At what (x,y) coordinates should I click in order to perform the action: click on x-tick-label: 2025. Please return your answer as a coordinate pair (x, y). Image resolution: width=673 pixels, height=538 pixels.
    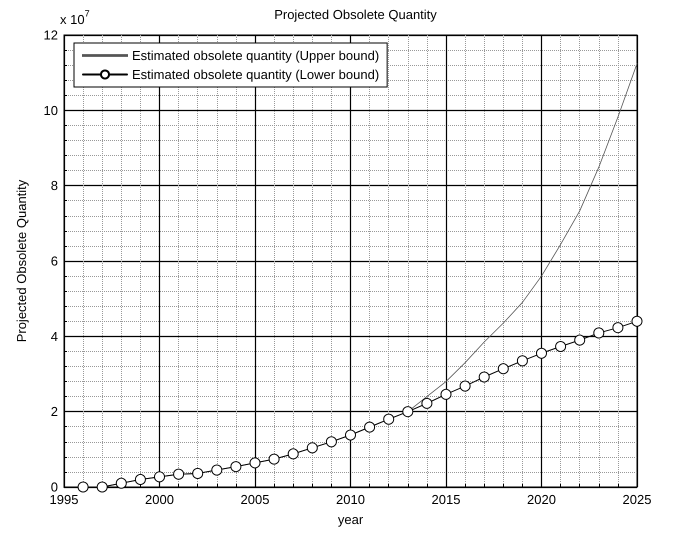
    Looking at the image, I should click on (637, 499).